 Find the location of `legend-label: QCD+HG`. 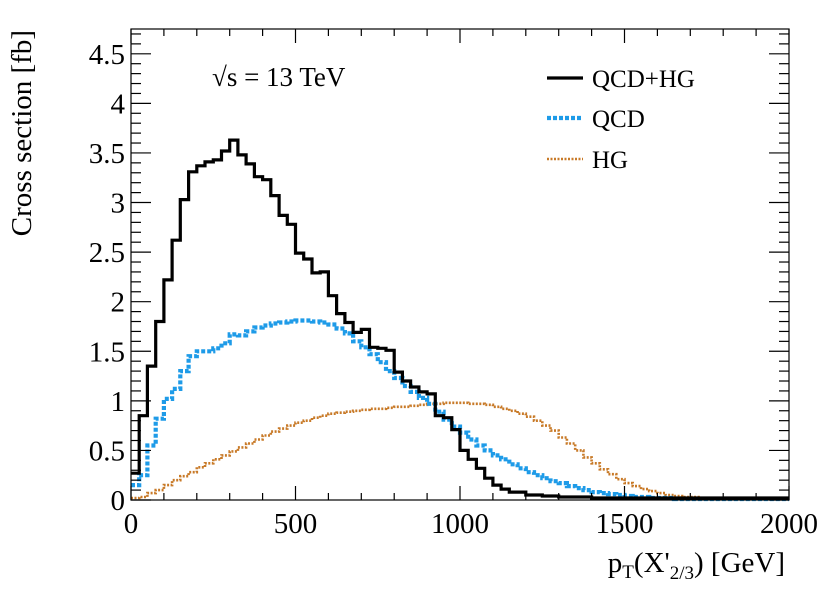

legend-label: QCD+HG is located at coordinates (643, 79).